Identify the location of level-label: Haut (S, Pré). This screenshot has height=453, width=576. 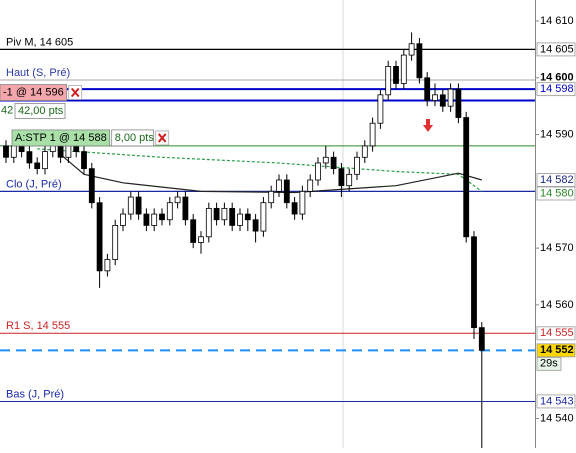
(38, 73).